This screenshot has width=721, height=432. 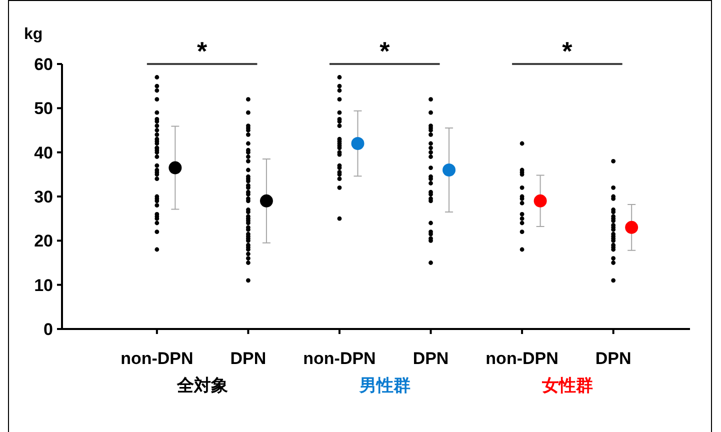 What do you see at coordinates (43, 64) in the screenshot?
I see `ytick: 60` at bounding box center [43, 64].